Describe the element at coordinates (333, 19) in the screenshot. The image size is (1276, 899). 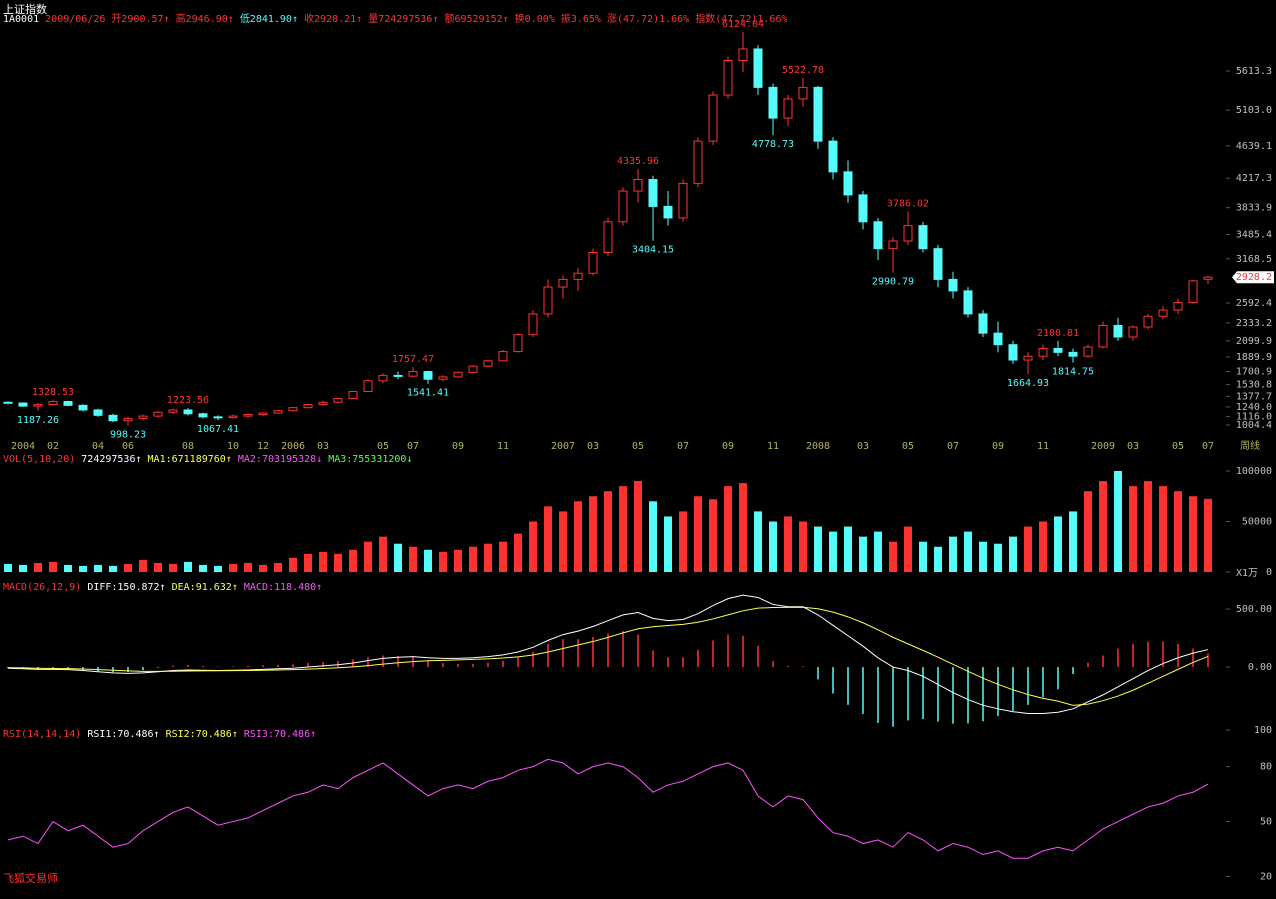
I see `label: 收2928.21↑` at that location.